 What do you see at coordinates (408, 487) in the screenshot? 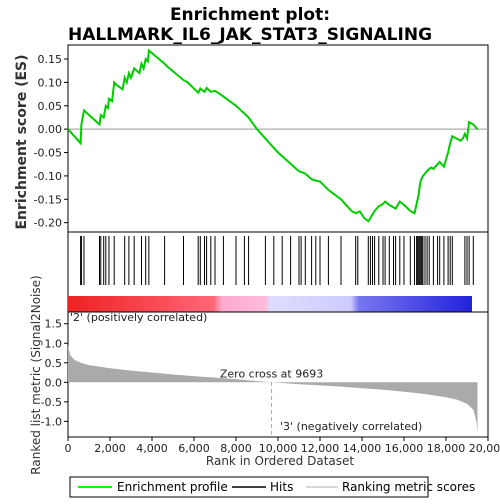
I see `legend-entry-ranking-metric: Ranking metric scores` at bounding box center [408, 487].